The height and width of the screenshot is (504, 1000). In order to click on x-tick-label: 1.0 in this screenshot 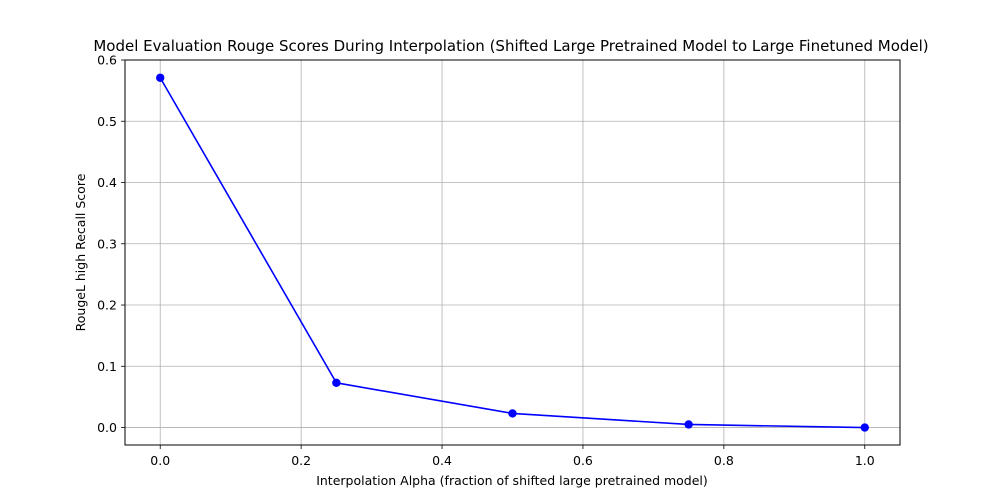, I will do `click(865, 460)`.